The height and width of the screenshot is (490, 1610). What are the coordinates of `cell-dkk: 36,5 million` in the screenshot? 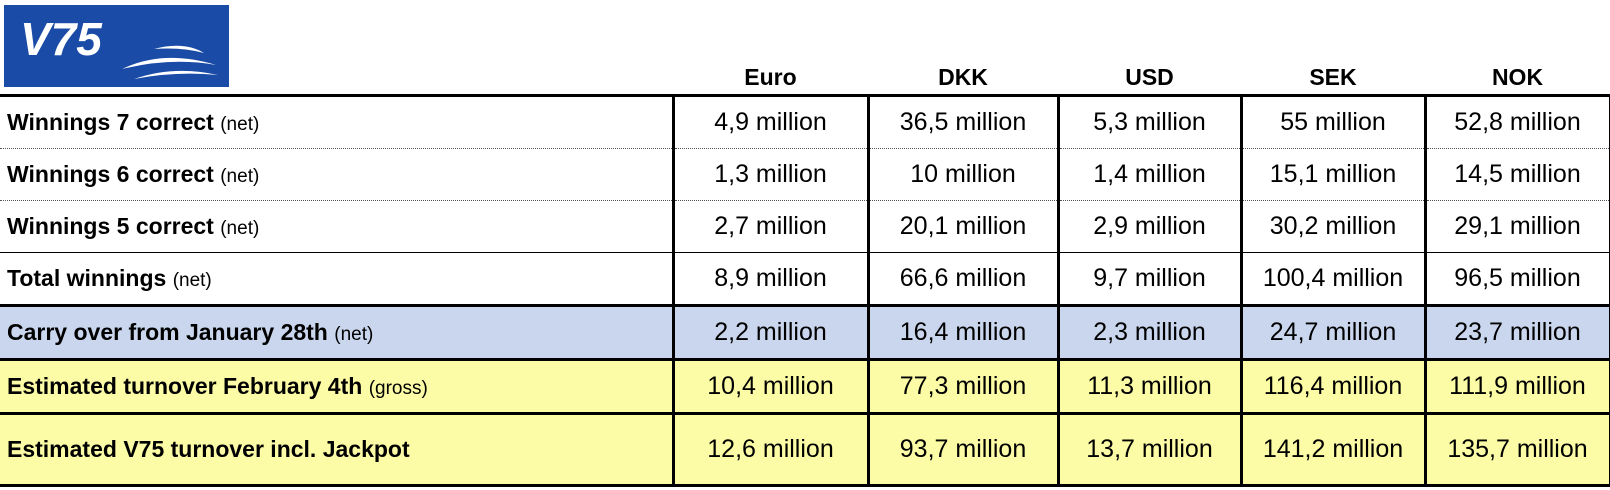 It's located at (962, 121).